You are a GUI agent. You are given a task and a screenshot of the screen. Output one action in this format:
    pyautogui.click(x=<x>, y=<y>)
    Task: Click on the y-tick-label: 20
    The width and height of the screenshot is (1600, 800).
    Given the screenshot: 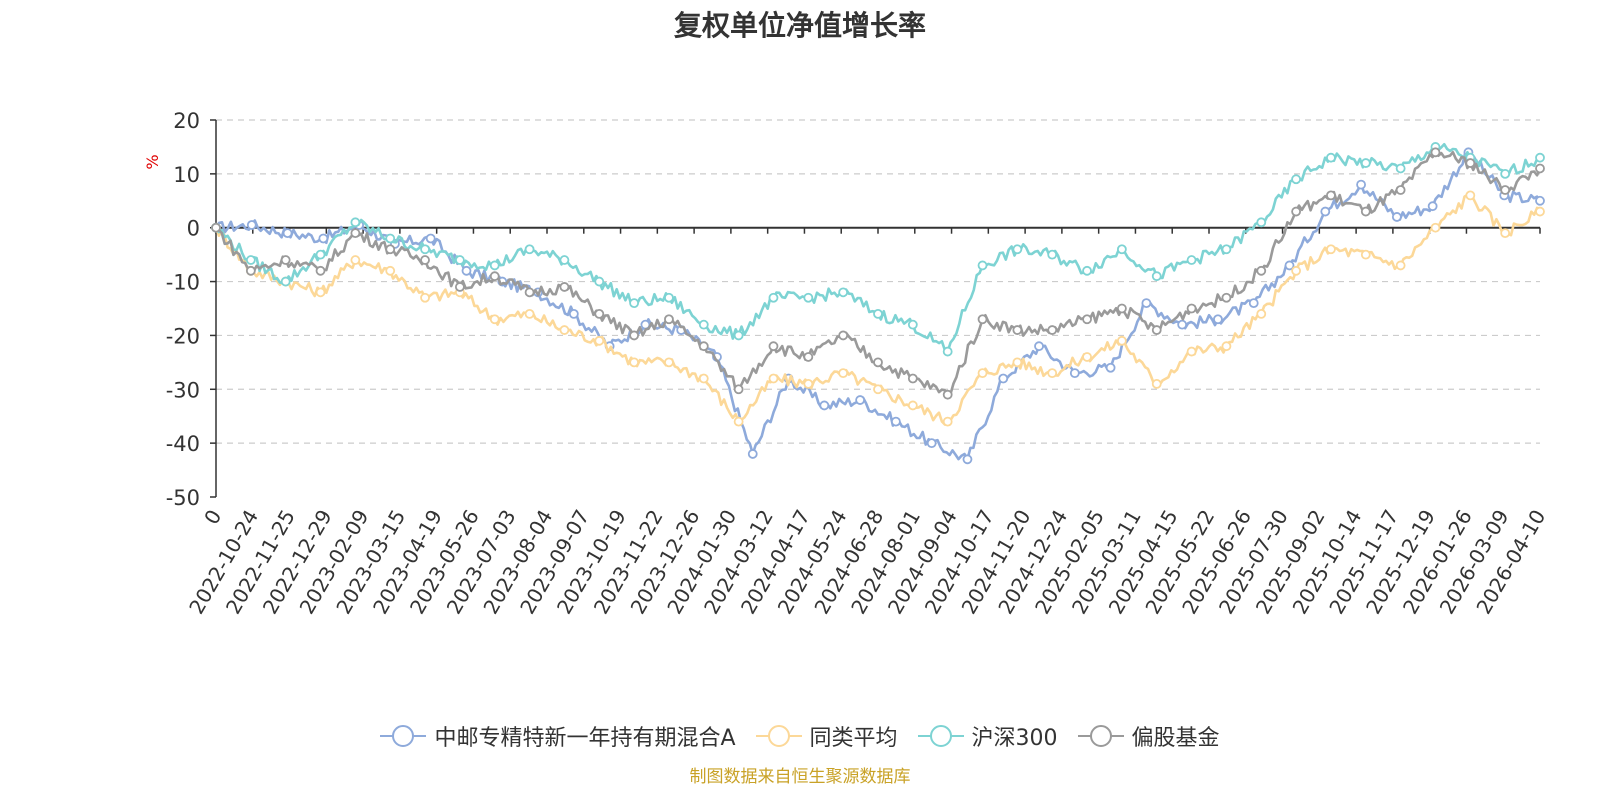 What is the action you would take?
    pyautogui.click(x=186, y=121)
    